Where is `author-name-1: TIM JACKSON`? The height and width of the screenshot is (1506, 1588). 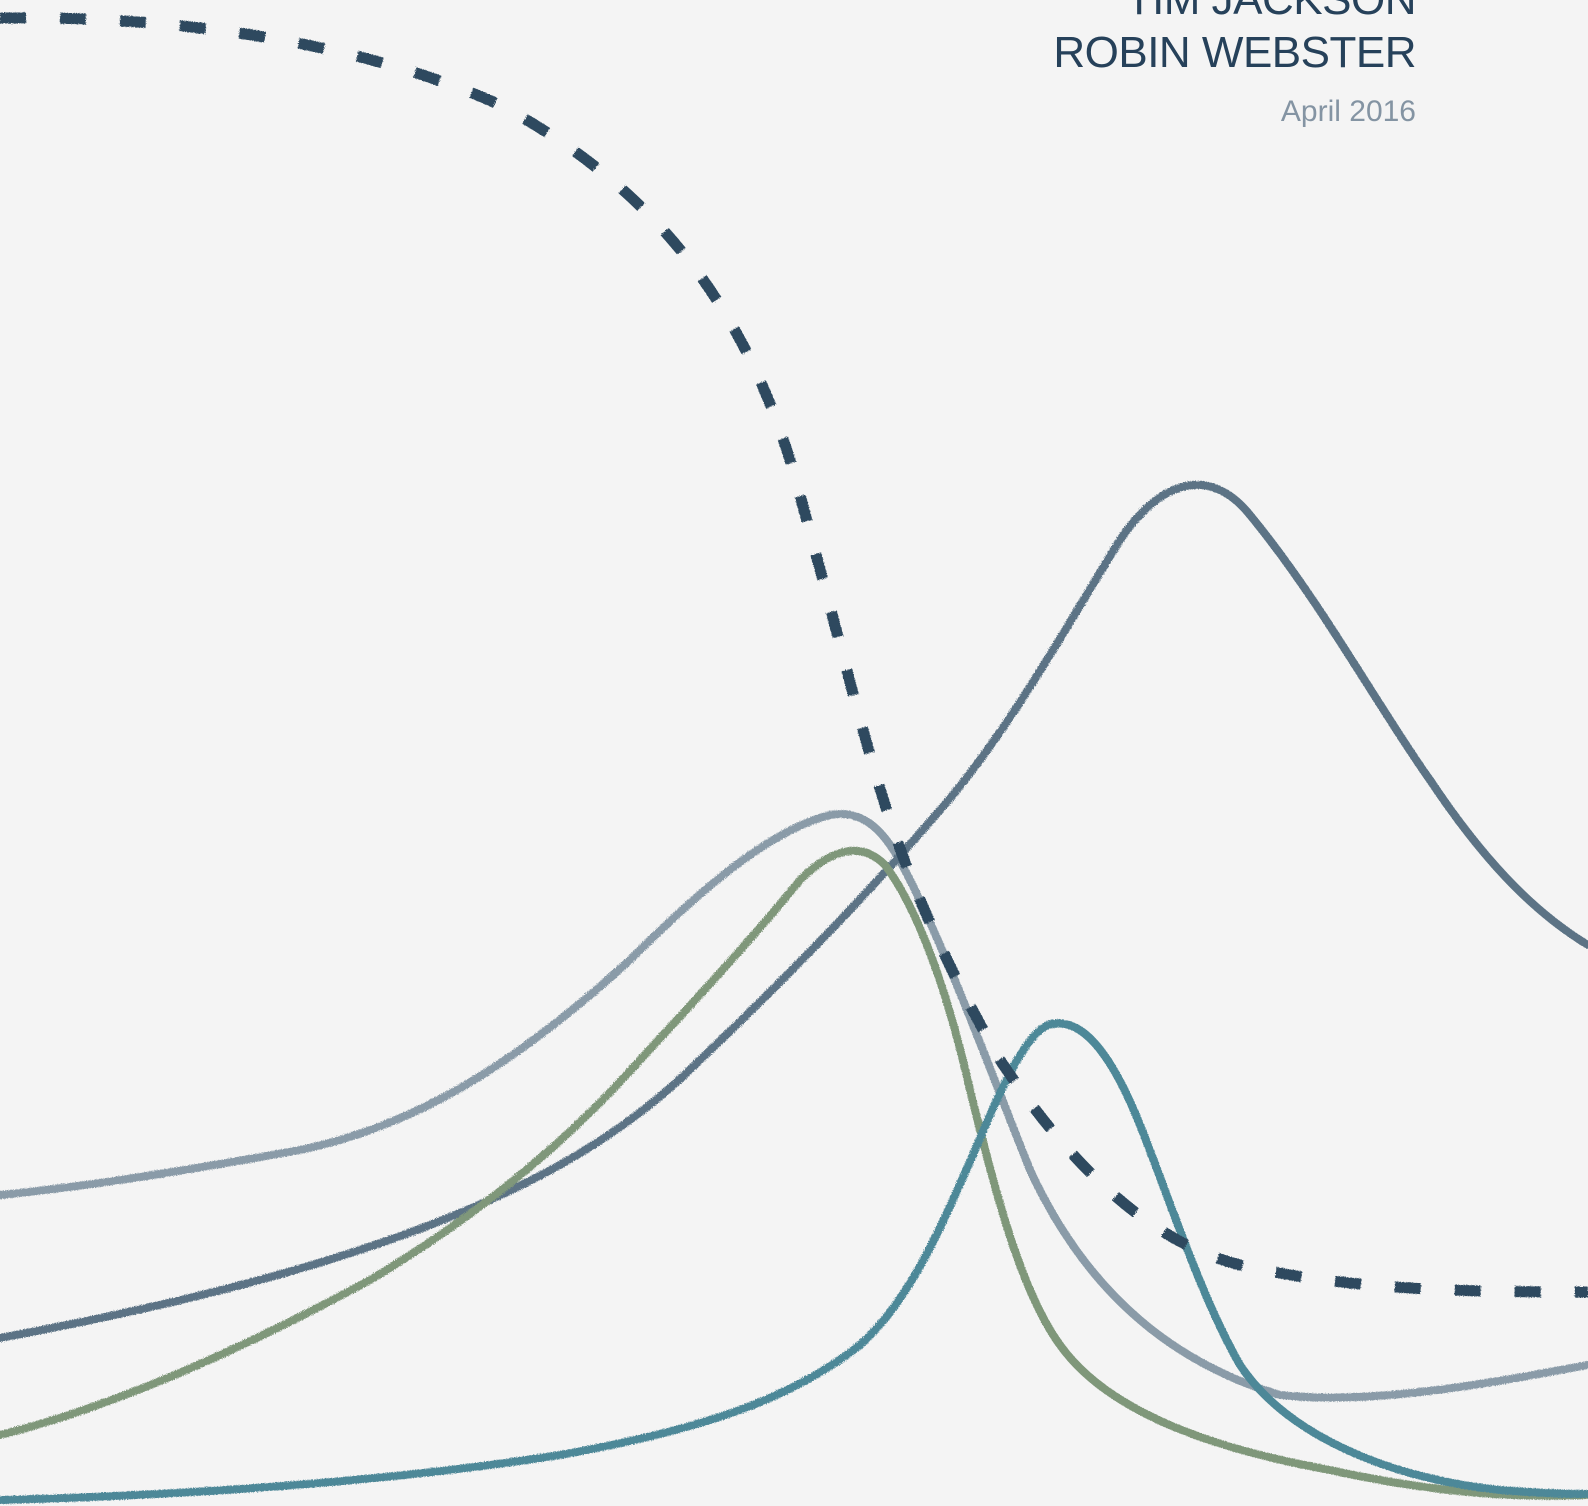
author-name-1: TIM JACKSON is located at coordinates (1235, 13).